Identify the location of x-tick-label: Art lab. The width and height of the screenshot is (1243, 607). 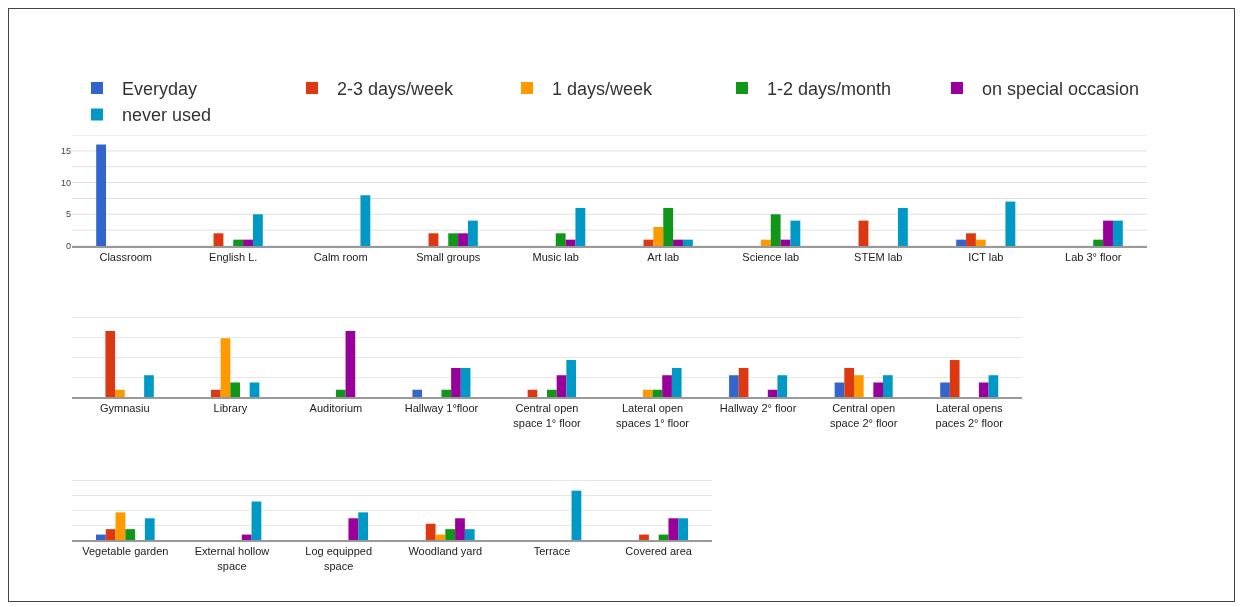
(663, 257).